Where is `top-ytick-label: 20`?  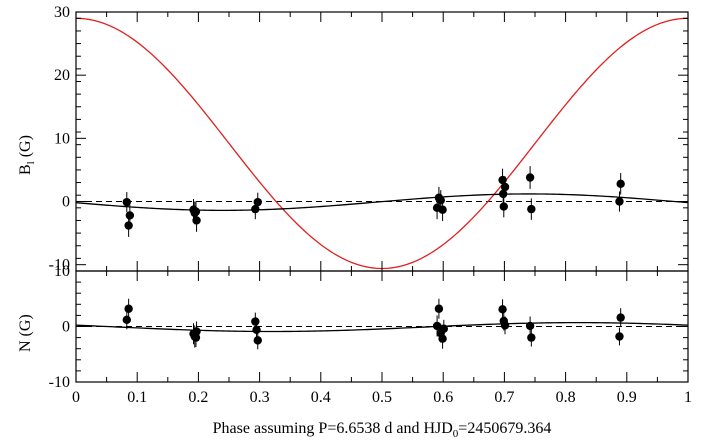
top-ytick-label: 20 is located at coordinates (62, 75).